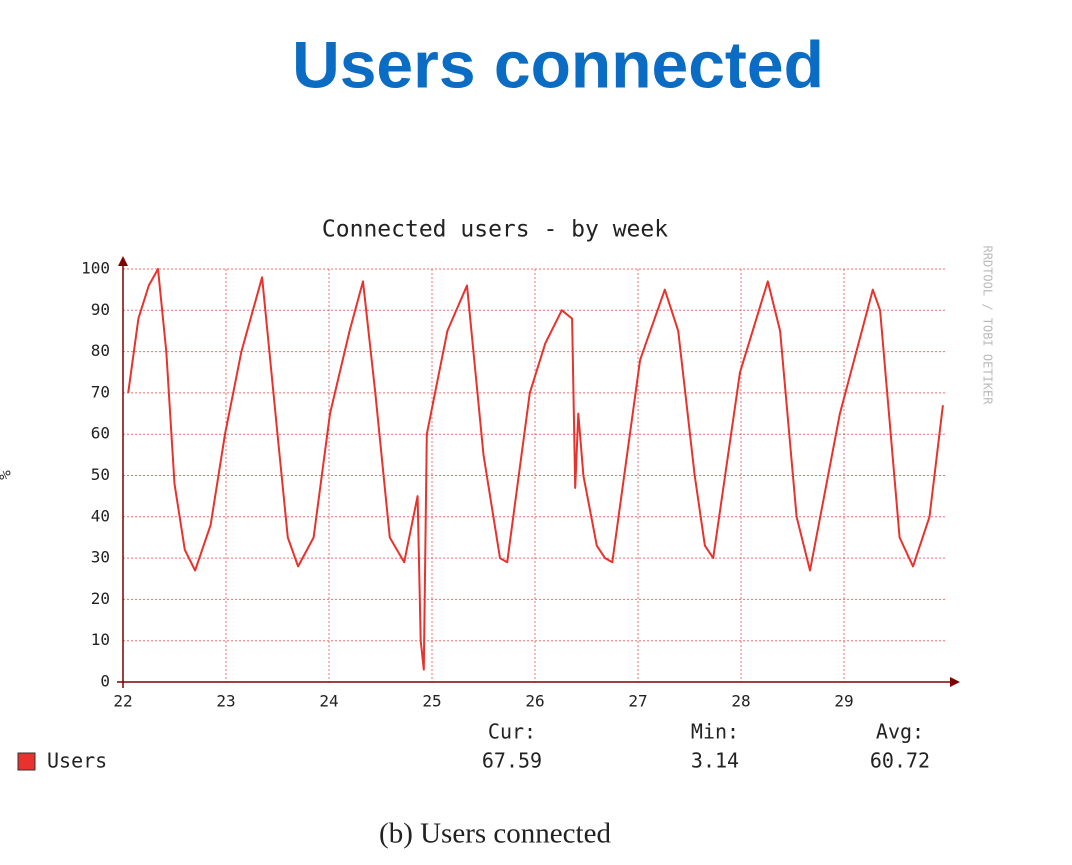  What do you see at coordinates (706, 746) in the screenshot?
I see `stats: Cur: 67.59 Min: 3.14 Avg: 60.72` at bounding box center [706, 746].